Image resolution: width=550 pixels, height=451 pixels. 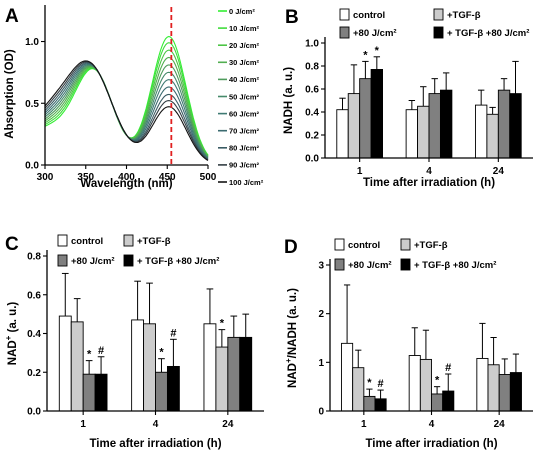 What do you see at coordinates (244, 45) in the screenshot?
I see `legend-label-2: 20 J/cm²` at bounding box center [244, 45].